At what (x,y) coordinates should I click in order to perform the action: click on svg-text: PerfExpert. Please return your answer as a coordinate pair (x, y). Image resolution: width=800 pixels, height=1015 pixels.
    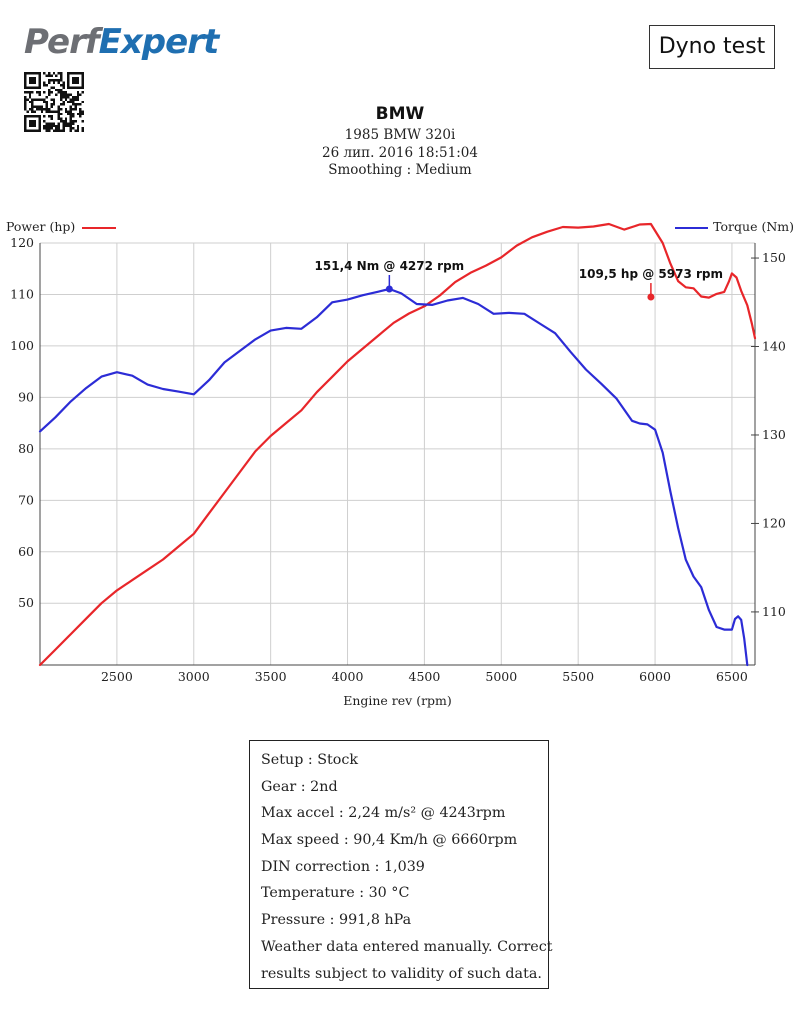
    Looking at the image, I should click on (122, 42).